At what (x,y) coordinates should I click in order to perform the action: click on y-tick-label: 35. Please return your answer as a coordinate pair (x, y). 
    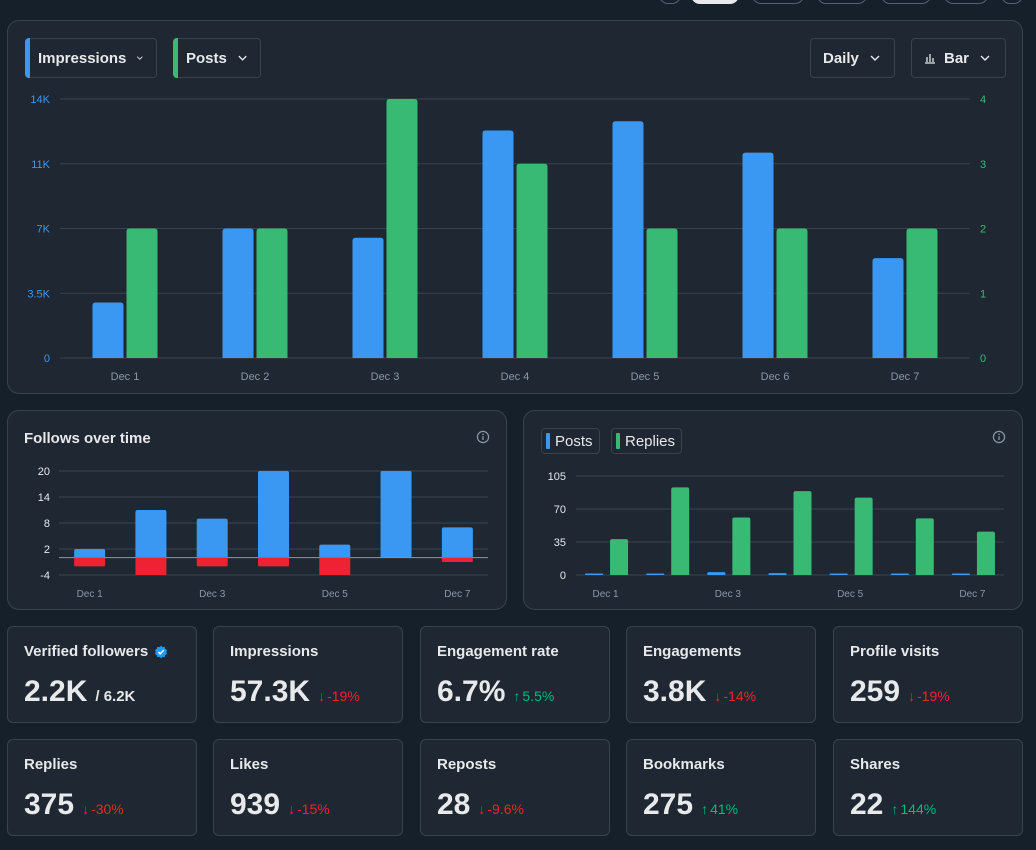
    Looking at the image, I should click on (560, 543).